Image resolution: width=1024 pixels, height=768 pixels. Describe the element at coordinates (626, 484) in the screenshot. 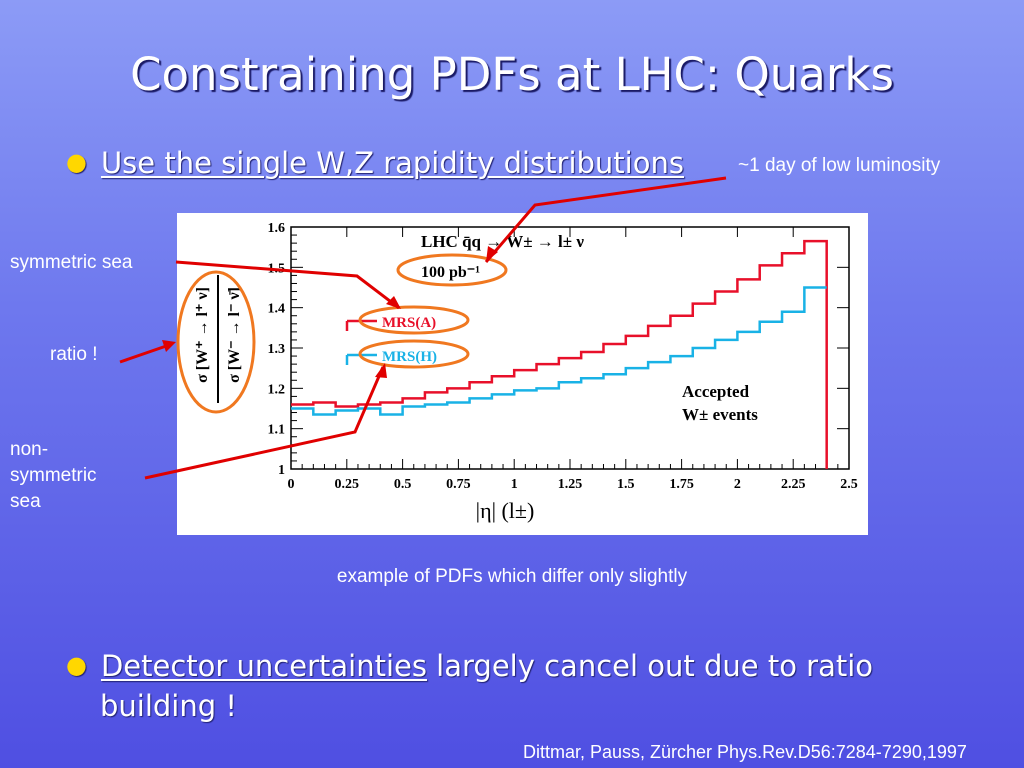

I see `x-tick-label: 1.5` at that location.